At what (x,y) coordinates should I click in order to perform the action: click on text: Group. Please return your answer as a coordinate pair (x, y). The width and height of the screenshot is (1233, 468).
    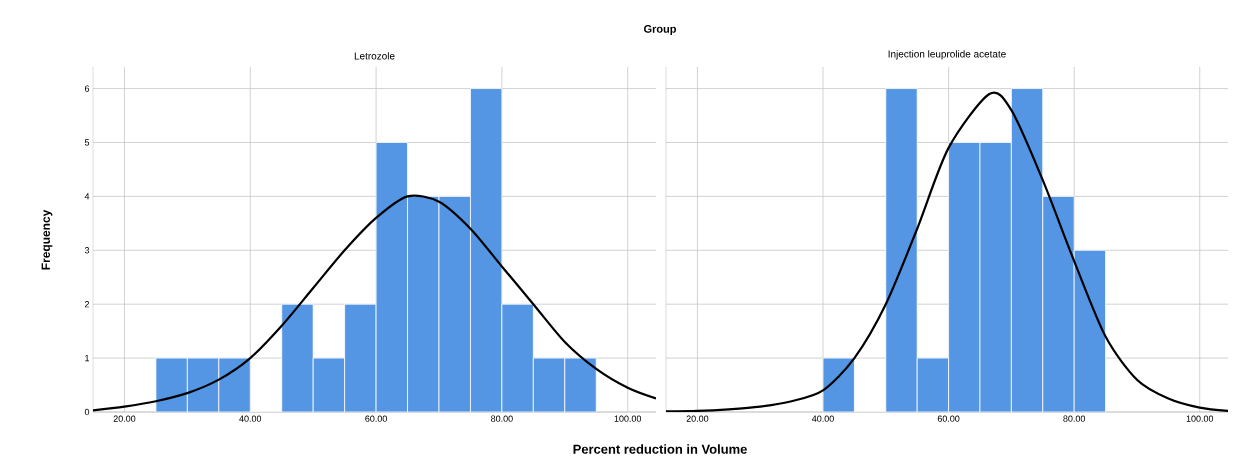
    Looking at the image, I should click on (660, 30).